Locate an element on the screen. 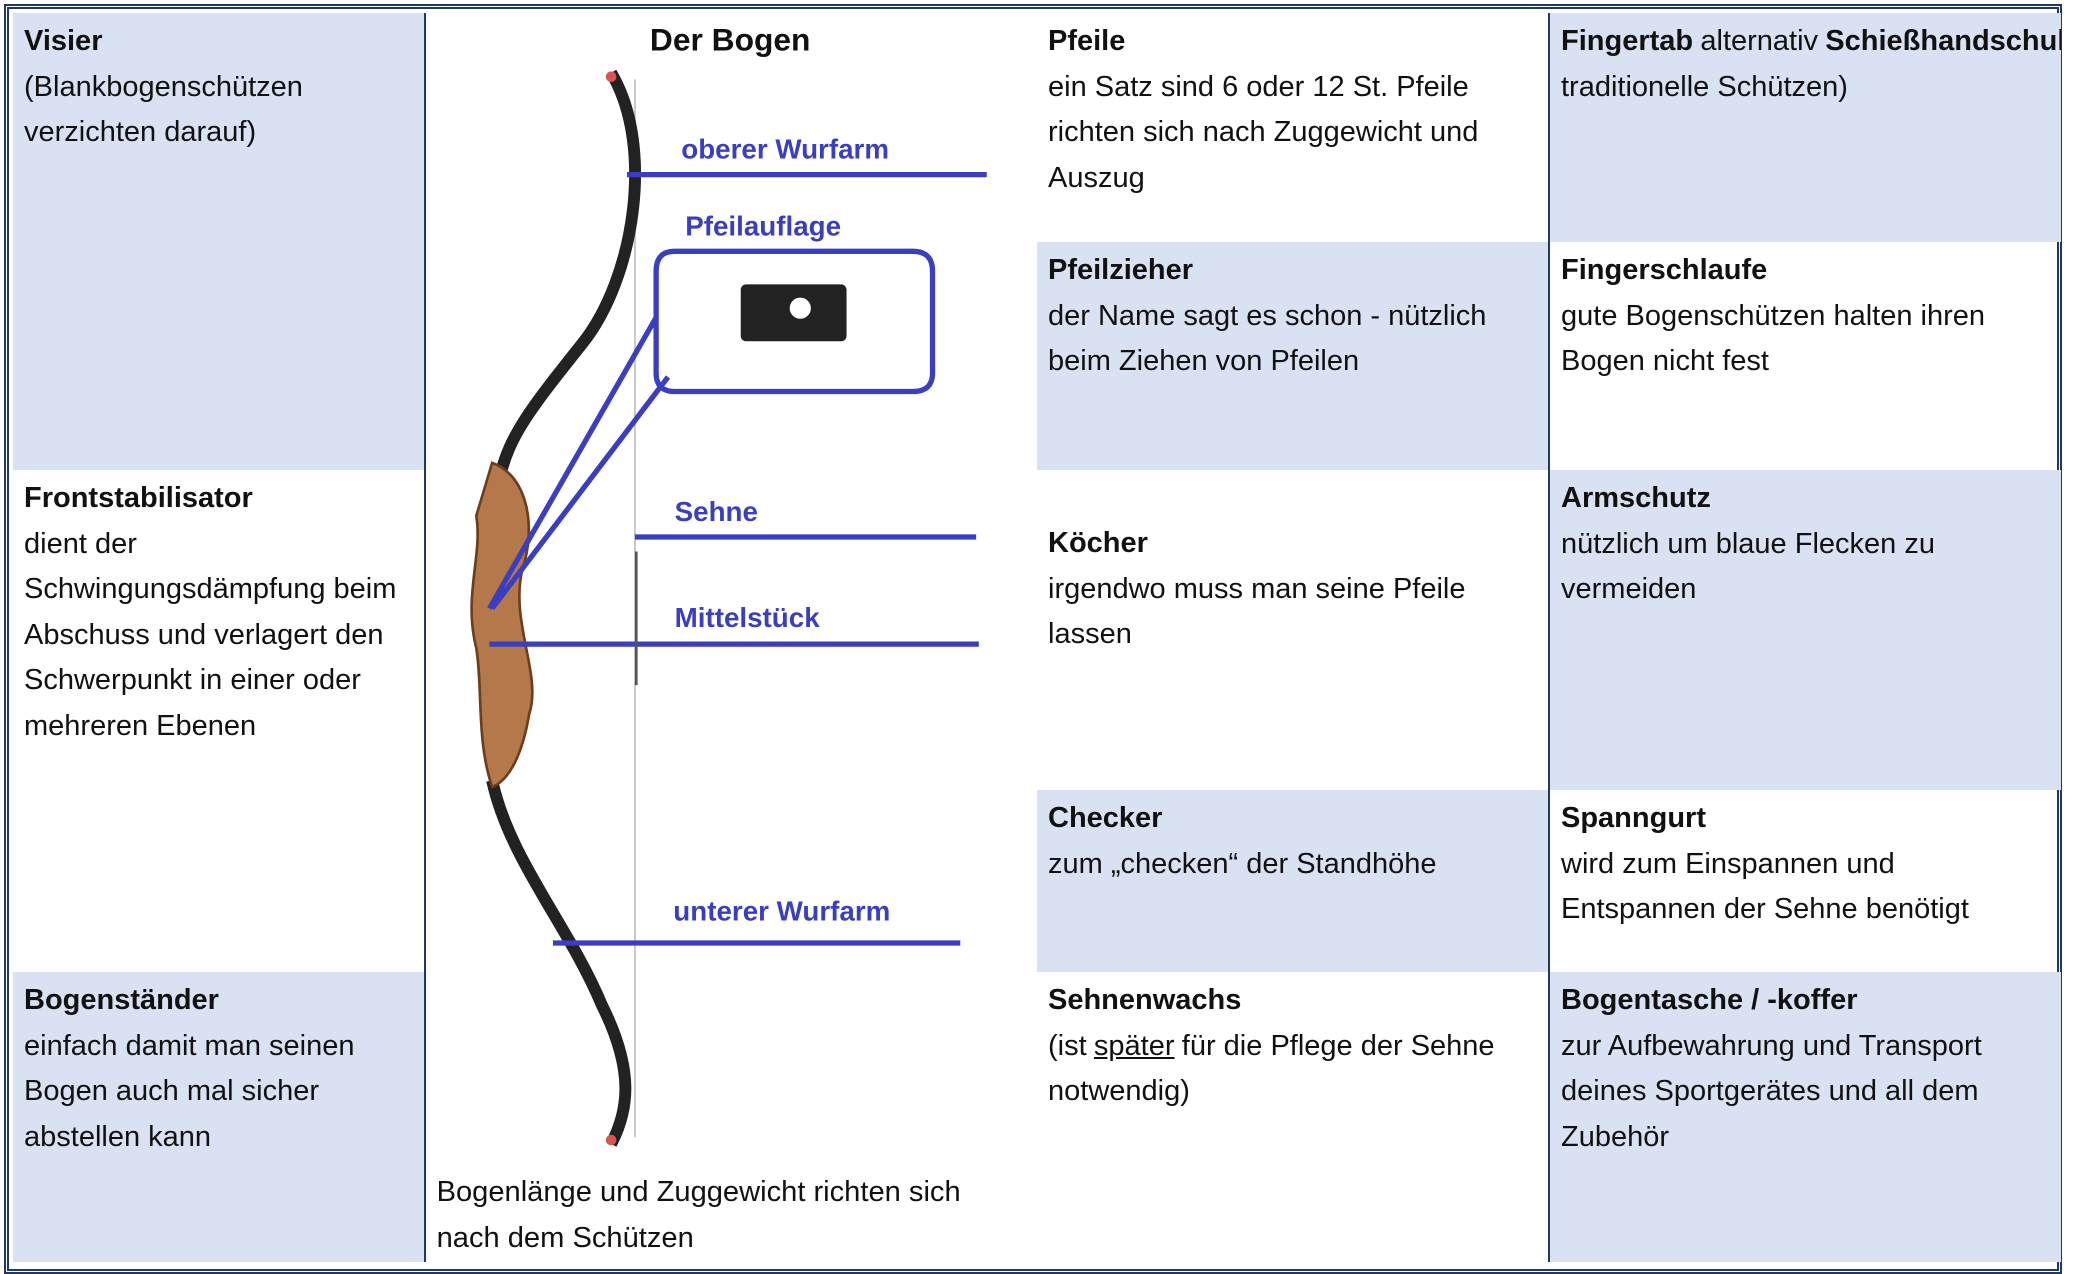 The image size is (2074, 1274). table-cell: Checker zum „checken“ der Standhöhe is located at coordinates (1293, 881).